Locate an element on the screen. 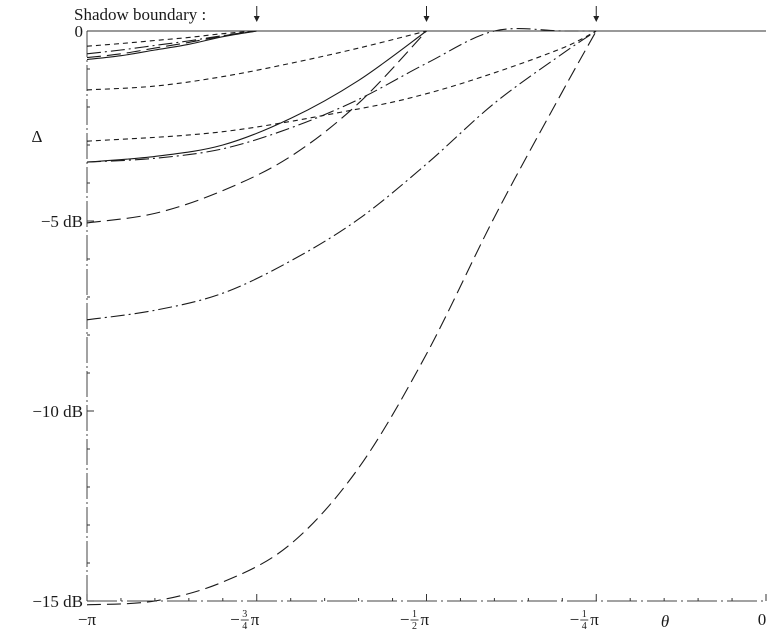 The image size is (769, 633). y-tick-label: −5 dB is located at coordinates (62, 221).